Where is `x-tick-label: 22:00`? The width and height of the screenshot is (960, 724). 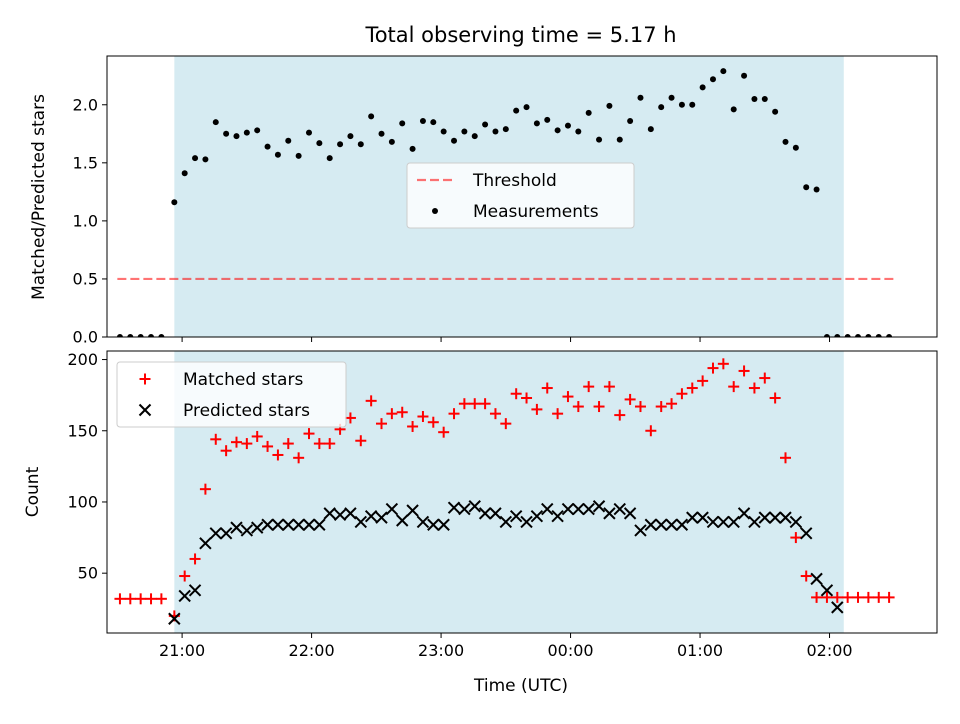 x-tick-label: 22:00 is located at coordinates (312, 650).